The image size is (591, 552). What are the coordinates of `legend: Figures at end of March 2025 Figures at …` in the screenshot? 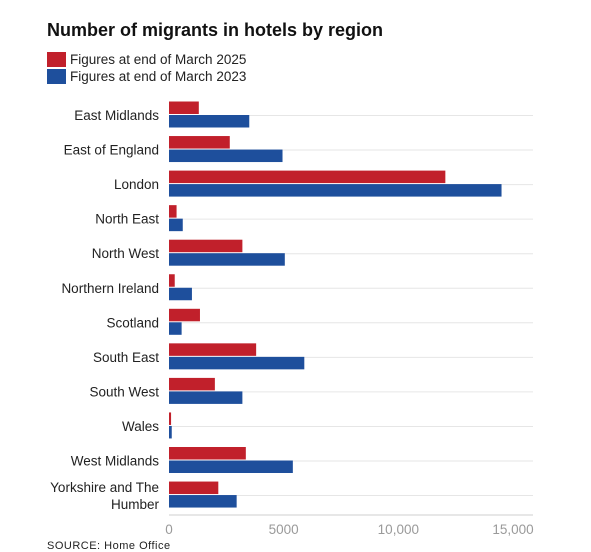 It's located at (146, 68).